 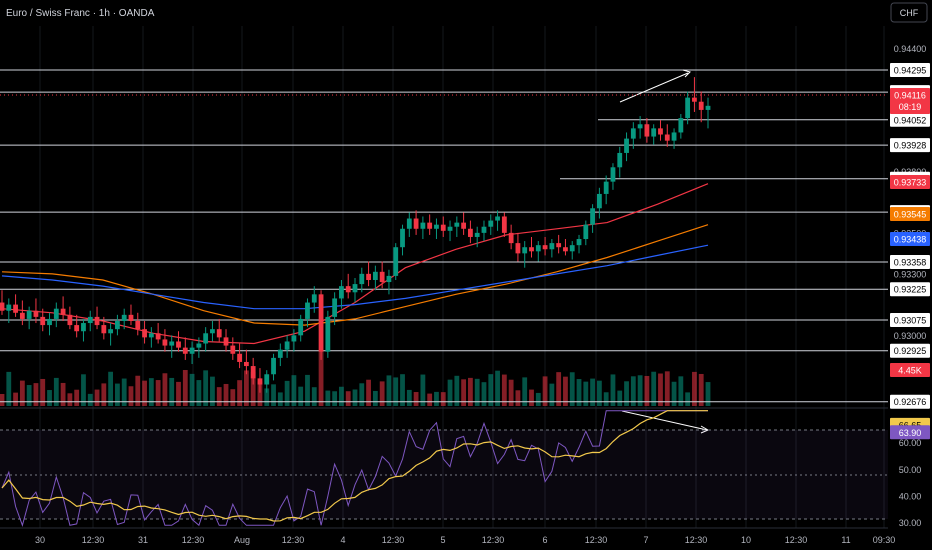 What do you see at coordinates (654, 87) in the screenshot?
I see `trend-arrow-price` at bounding box center [654, 87].